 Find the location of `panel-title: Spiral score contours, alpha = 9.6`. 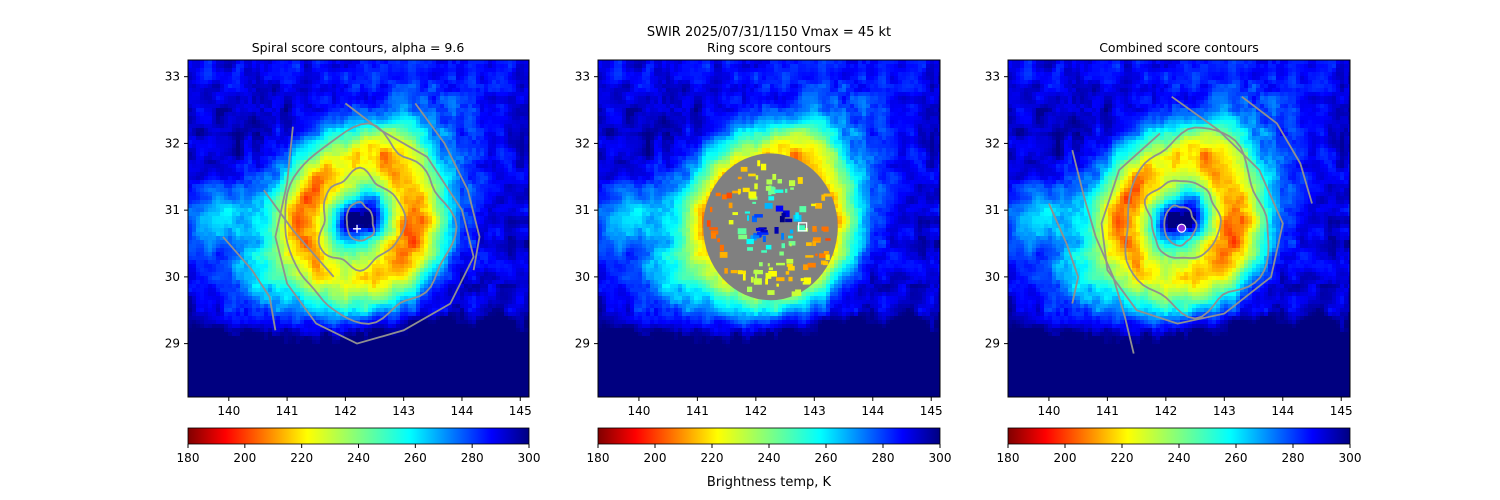

panel-title: Spiral score contours, alpha = 9.6 is located at coordinates (358, 47).